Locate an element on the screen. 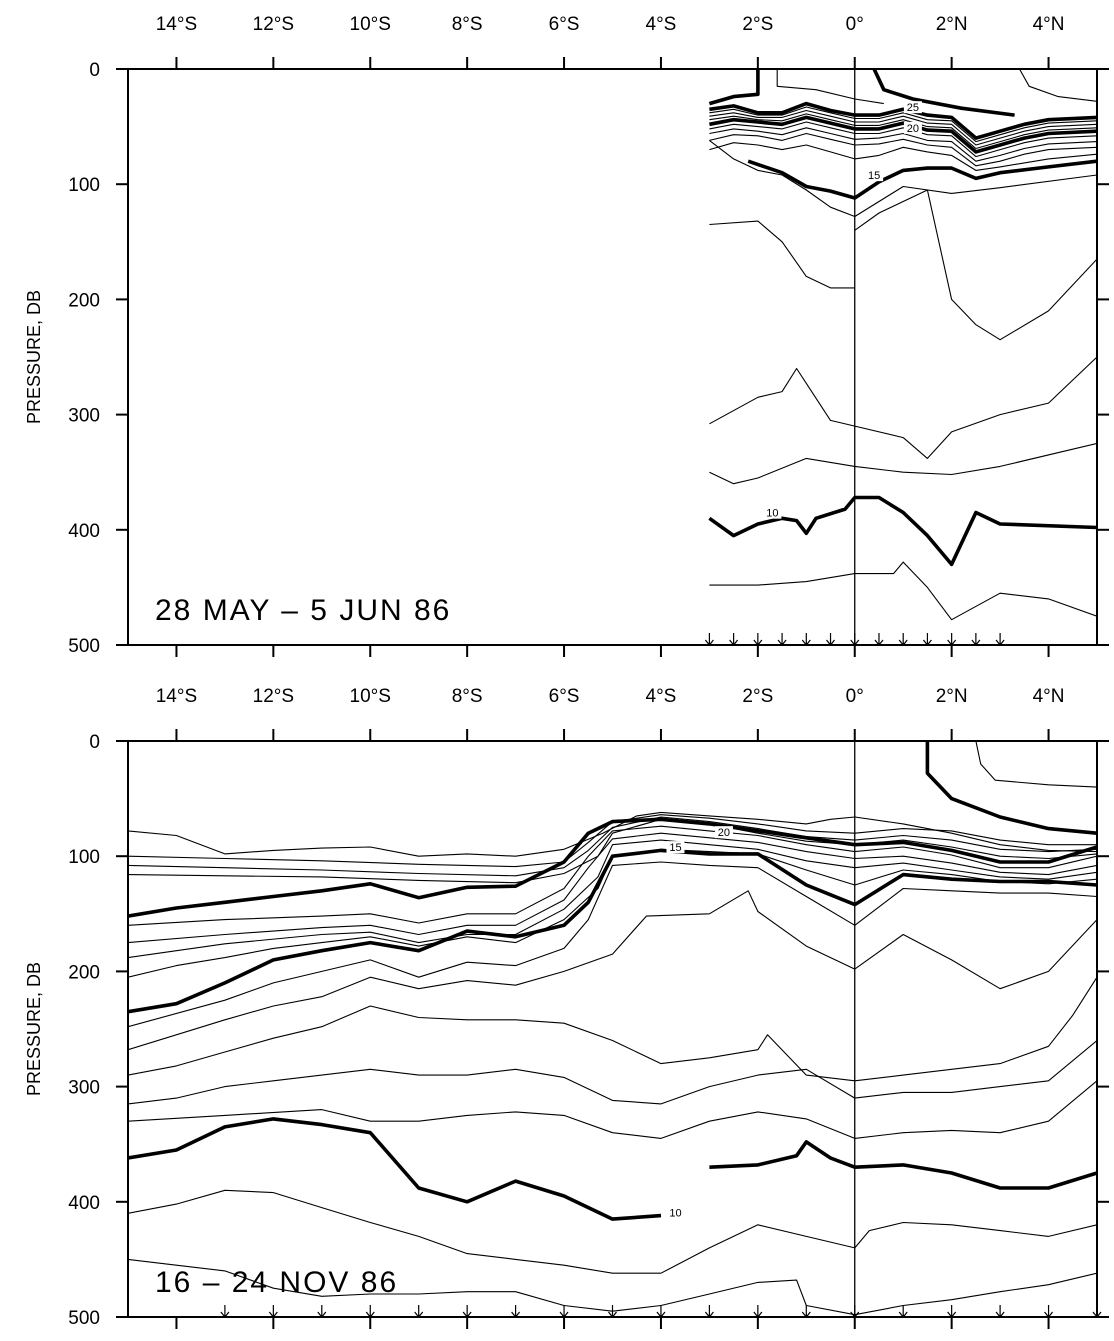 Image resolution: width=1114 pixels, height=1341 pixels. contour-value-label: 25 is located at coordinates (913, 108).